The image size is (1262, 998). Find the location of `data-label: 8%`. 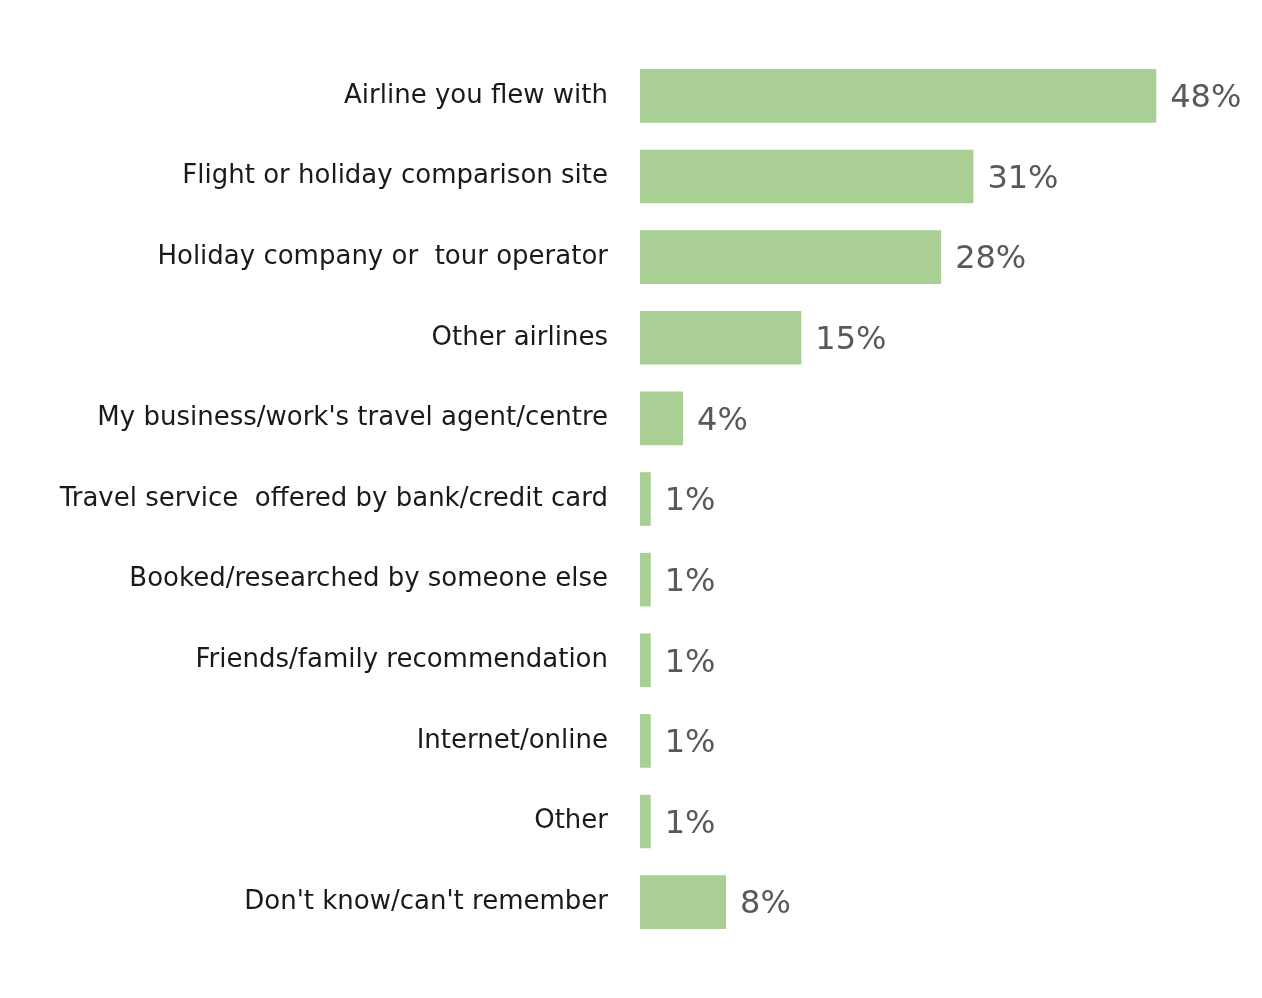

data-label: 8% is located at coordinates (765, 902).